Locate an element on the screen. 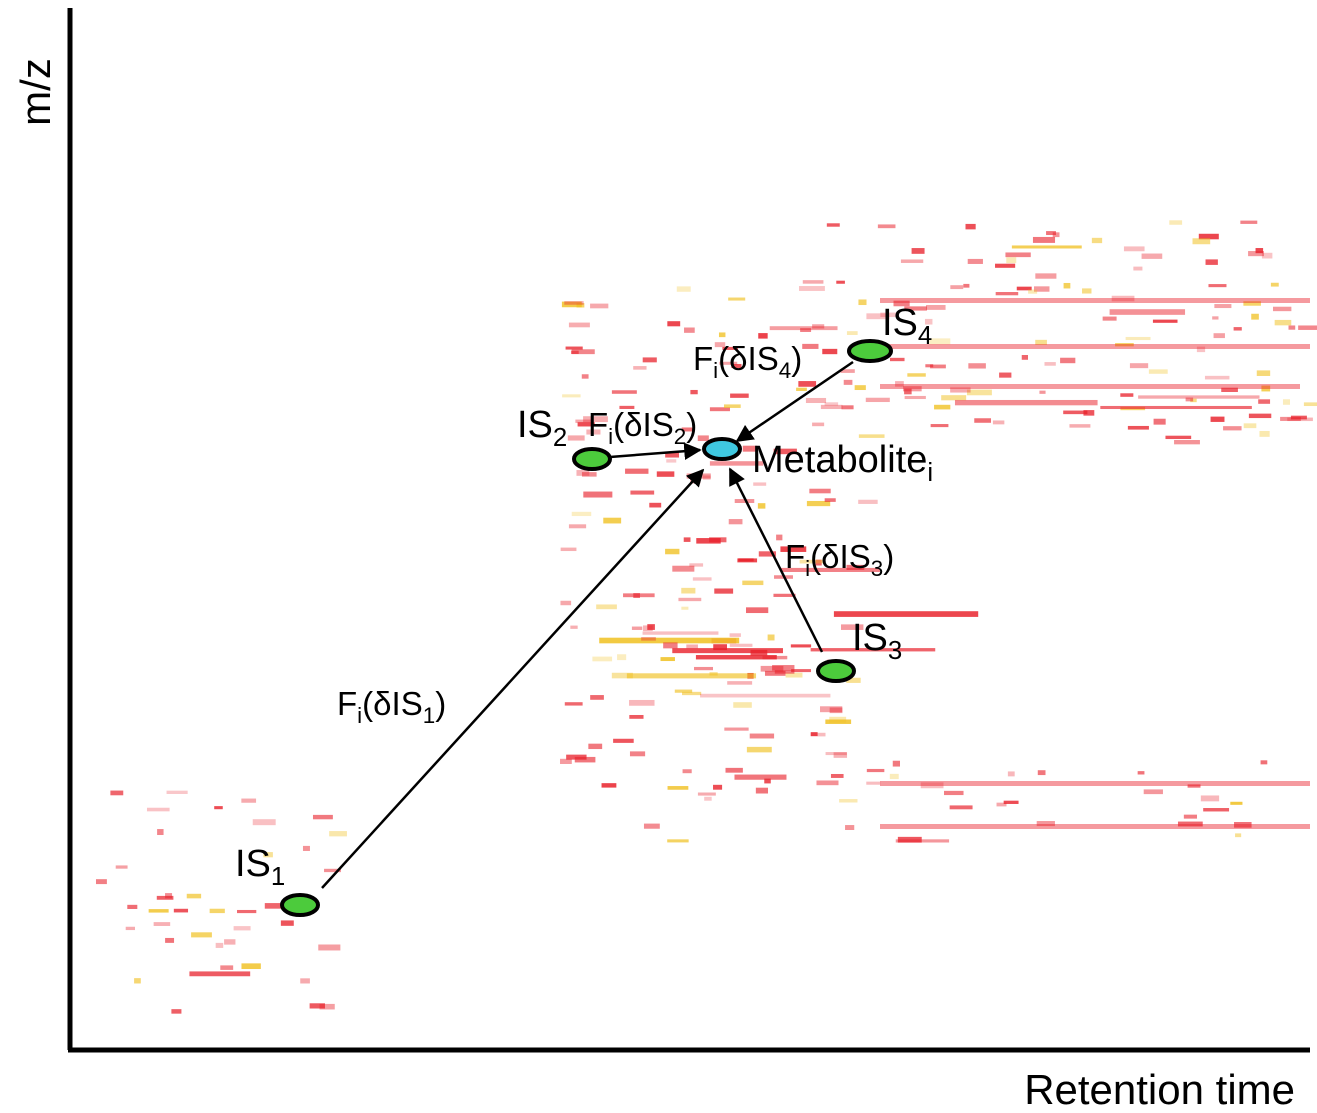  label-text: (δIS is located at coordinates (748, 358).